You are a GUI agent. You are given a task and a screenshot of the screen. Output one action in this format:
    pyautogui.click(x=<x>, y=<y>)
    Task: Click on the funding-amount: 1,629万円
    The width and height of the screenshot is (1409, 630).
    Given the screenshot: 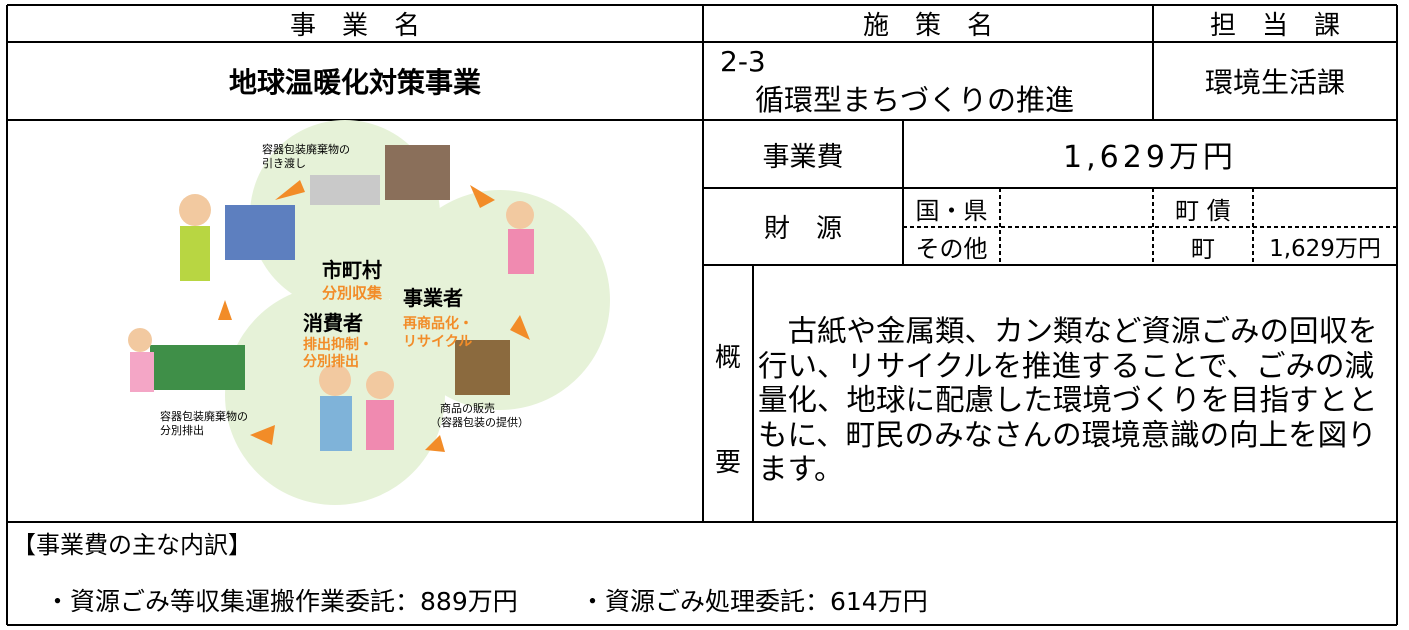 What is the action you would take?
    pyautogui.click(x=1325, y=249)
    